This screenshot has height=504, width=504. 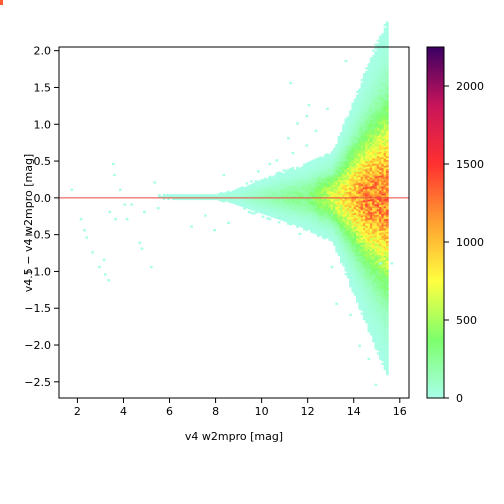 What do you see at coordinates (1, 2) in the screenshot?
I see `hot-spot-cell` at bounding box center [1, 2].